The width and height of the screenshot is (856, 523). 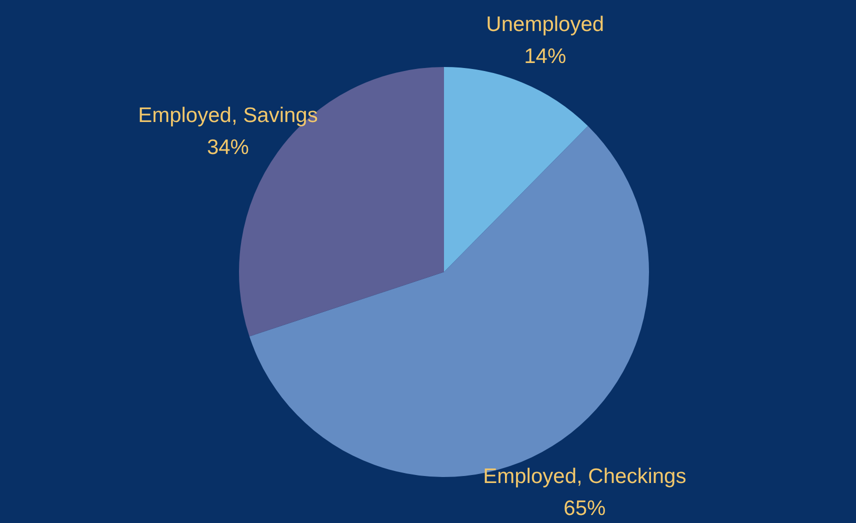 I want to click on data-label: 14%, so click(x=545, y=56).